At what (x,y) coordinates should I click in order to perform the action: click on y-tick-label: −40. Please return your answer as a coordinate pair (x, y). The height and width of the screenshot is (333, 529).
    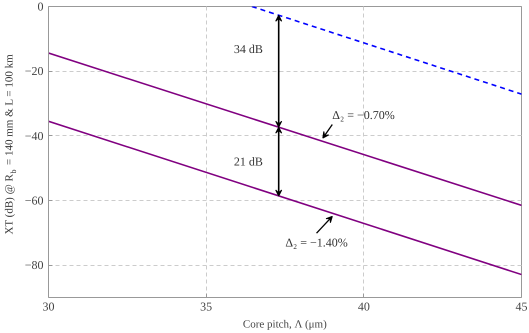
    Looking at the image, I should click on (34, 135).